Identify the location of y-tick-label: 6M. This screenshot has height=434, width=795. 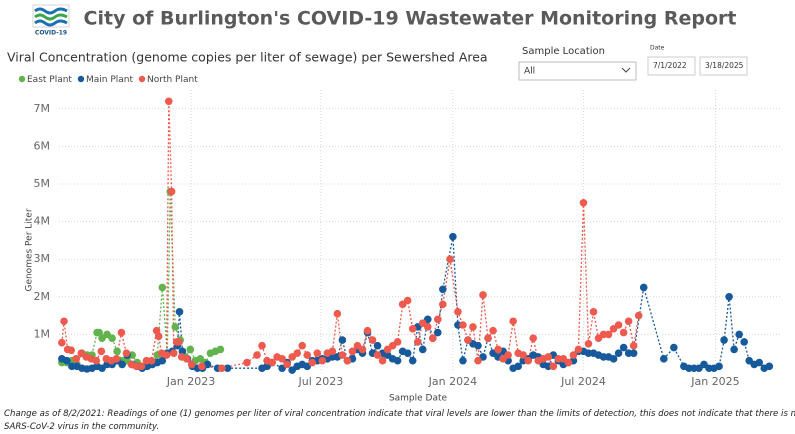
(42, 145).